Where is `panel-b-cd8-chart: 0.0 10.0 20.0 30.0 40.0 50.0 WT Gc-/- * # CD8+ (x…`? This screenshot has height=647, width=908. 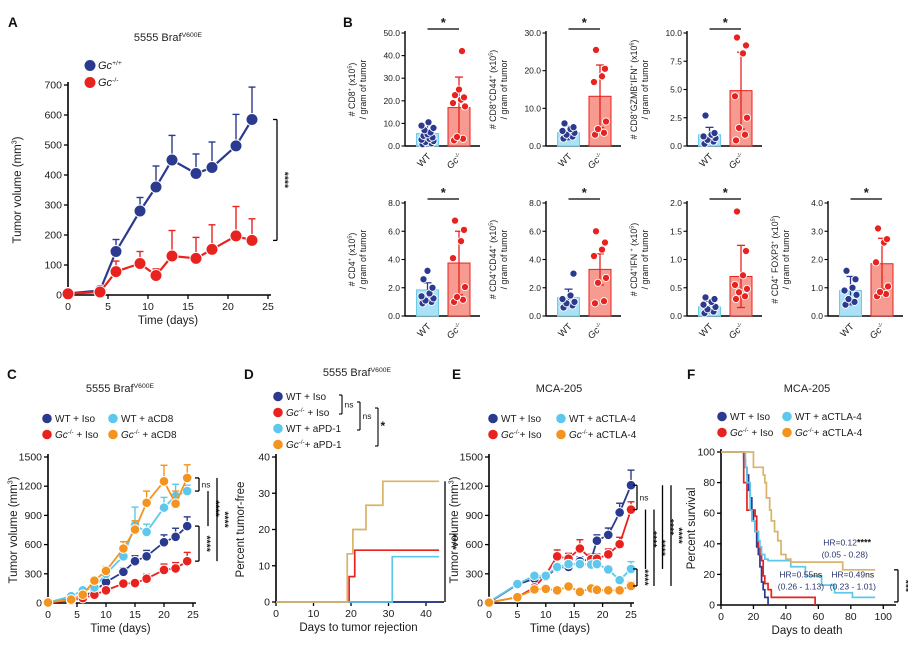 panel-b-cd8-chart: 0.0 10.0 20.0 30.0 40.0 50.0 WT Gc-/- * # CD8+ (x… is located at coordinates (413, 93).